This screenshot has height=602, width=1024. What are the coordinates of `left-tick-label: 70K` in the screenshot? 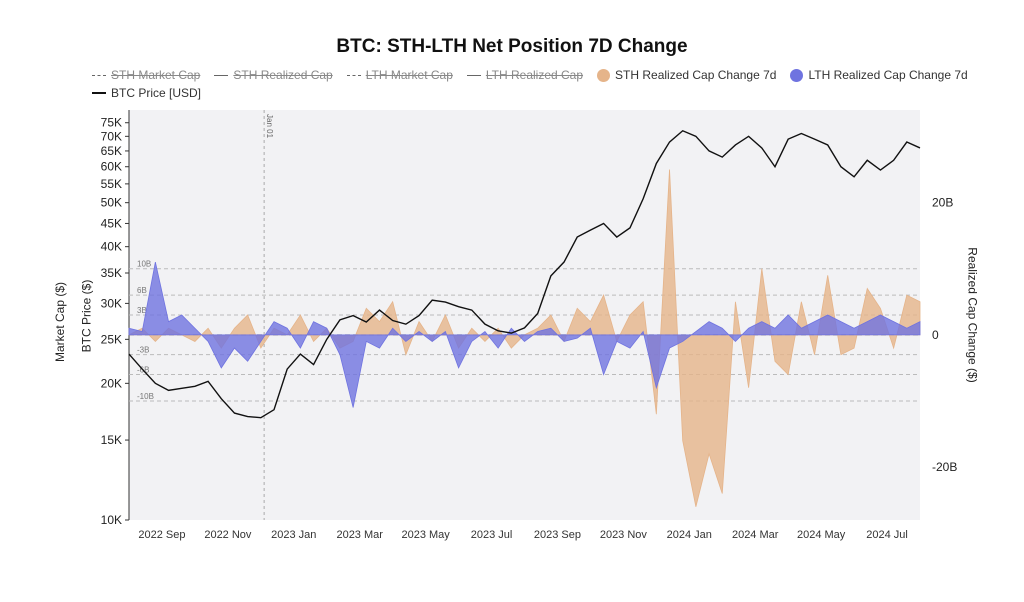 It's located at (111, 136).